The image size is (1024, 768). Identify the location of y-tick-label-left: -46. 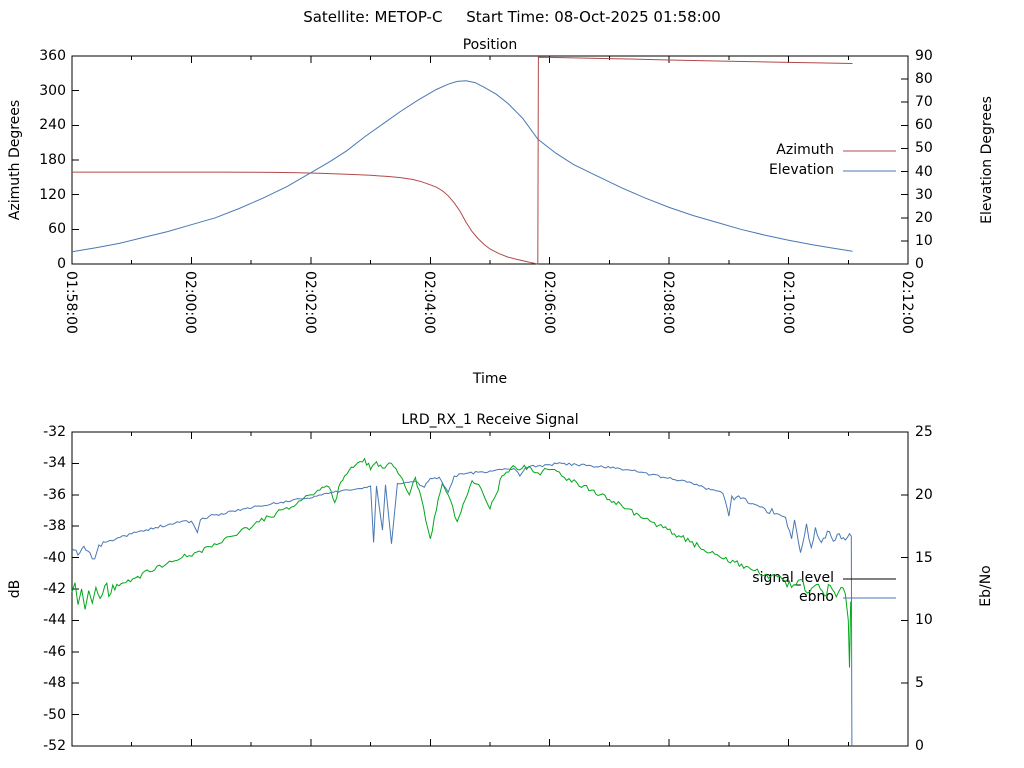
(54, 651).